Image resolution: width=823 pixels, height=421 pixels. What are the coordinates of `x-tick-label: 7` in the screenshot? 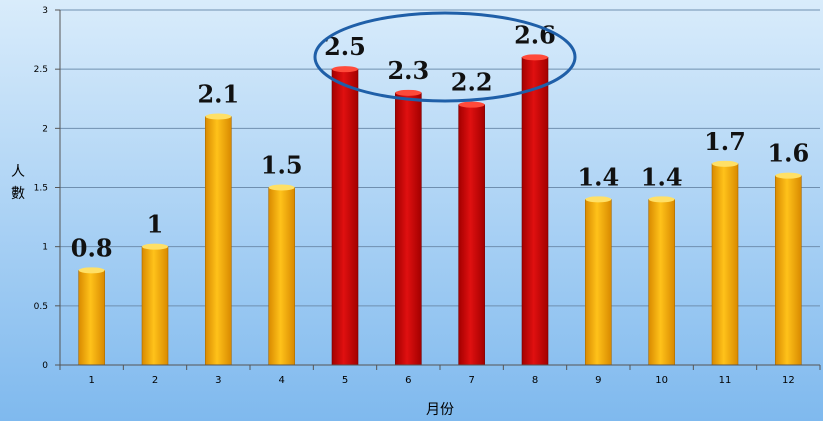 It's located at (471, 380).